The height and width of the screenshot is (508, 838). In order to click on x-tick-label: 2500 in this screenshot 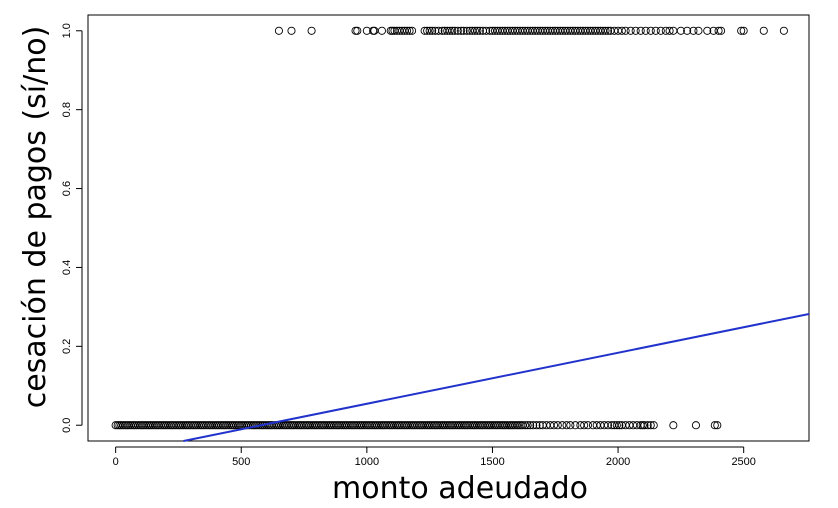, I will do `click(743, 462)`.